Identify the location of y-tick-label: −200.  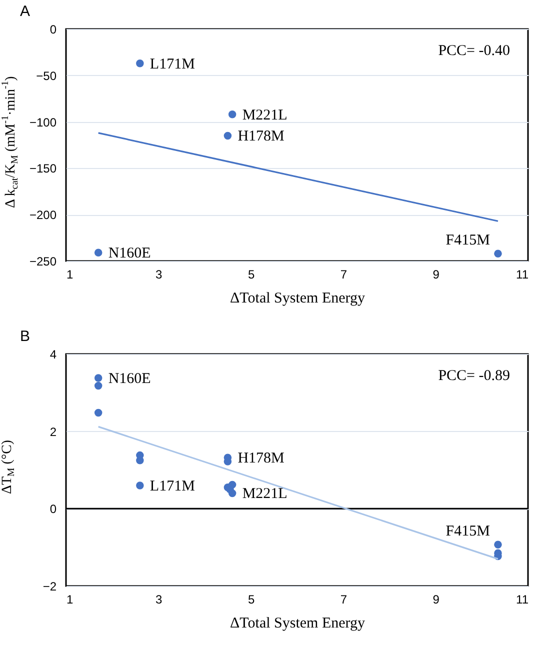
(43, 215).